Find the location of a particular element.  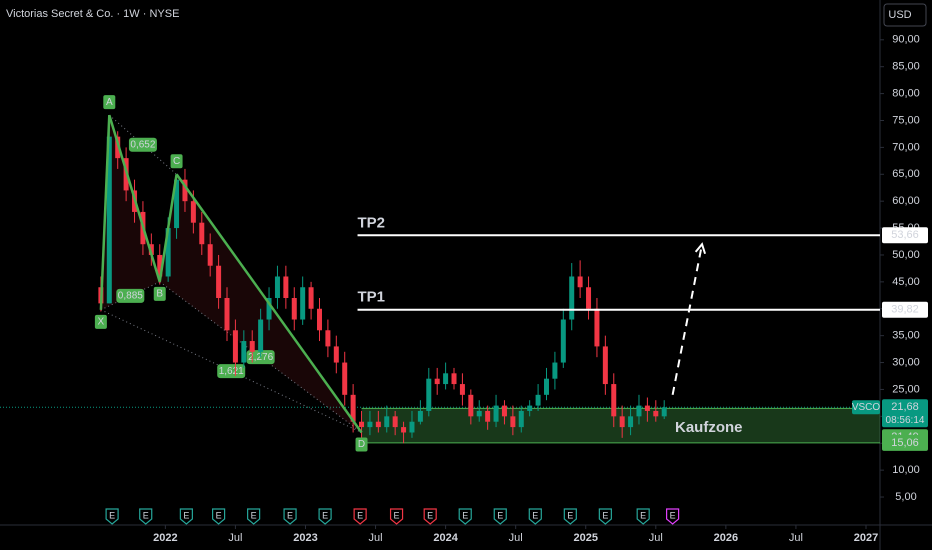

pattern-point-label: X is located at coordinates (101, 321).